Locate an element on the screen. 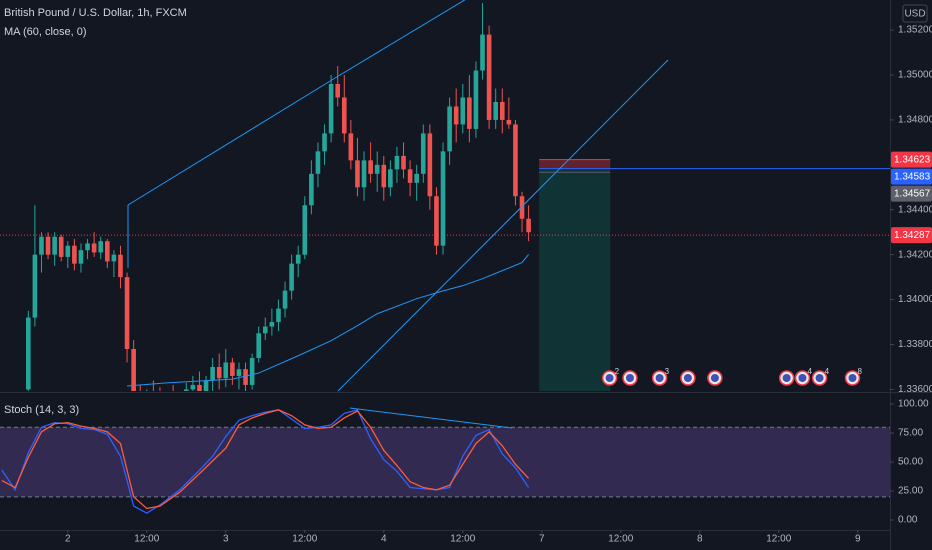 The width and height of the screenshot is (932, 550). price-label: 1.34567 is located at coordinates (912, 193).